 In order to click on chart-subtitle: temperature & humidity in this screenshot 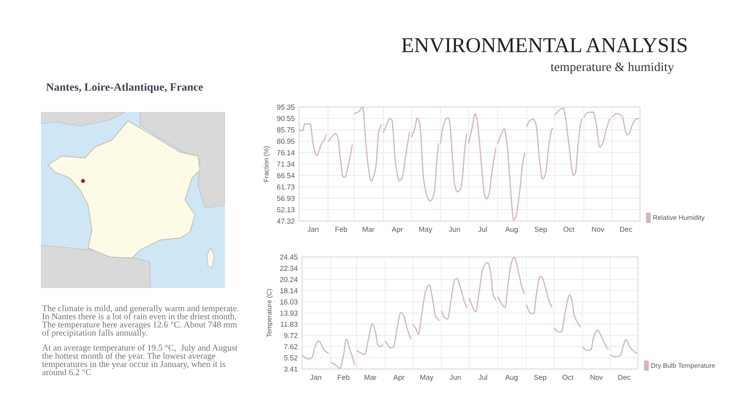, I will do `click(612, 68)`.